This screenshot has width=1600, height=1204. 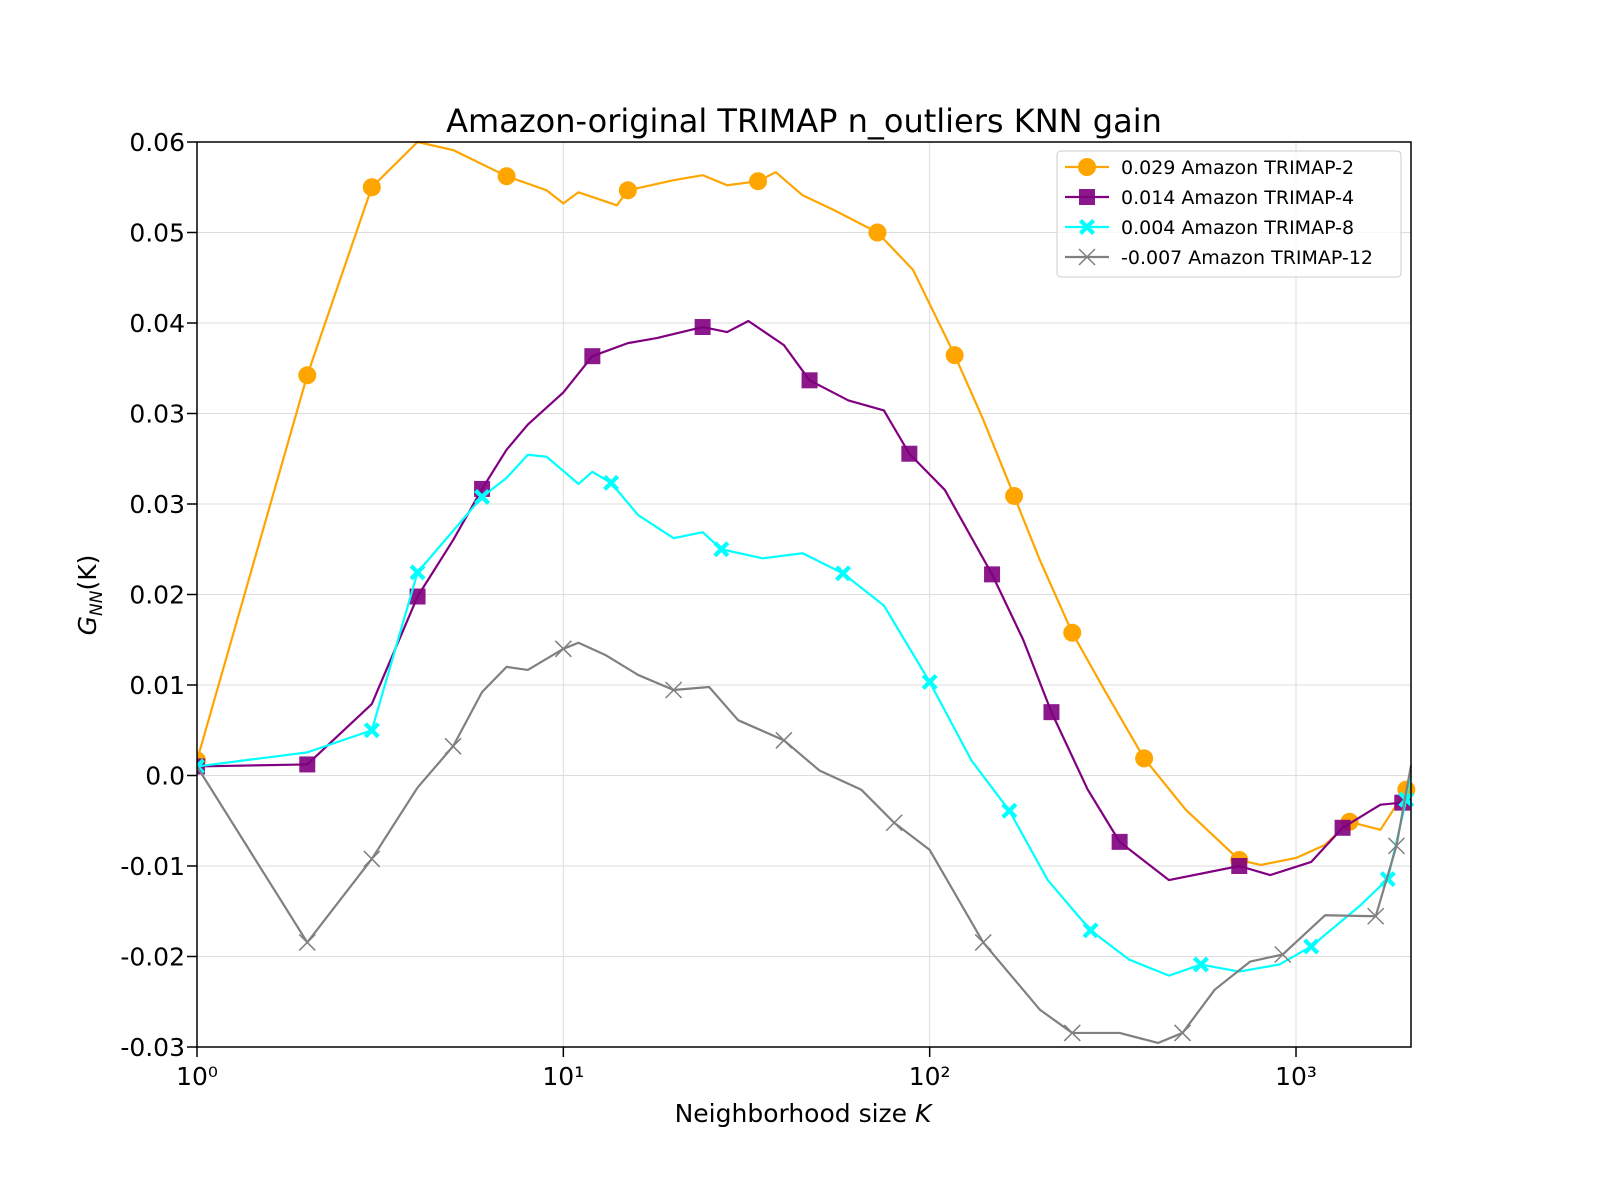 What do you see at coordinates (152, 866) in the screenshot?
I see `y-tick-label: -0.01` at bounding box center [152, 866].